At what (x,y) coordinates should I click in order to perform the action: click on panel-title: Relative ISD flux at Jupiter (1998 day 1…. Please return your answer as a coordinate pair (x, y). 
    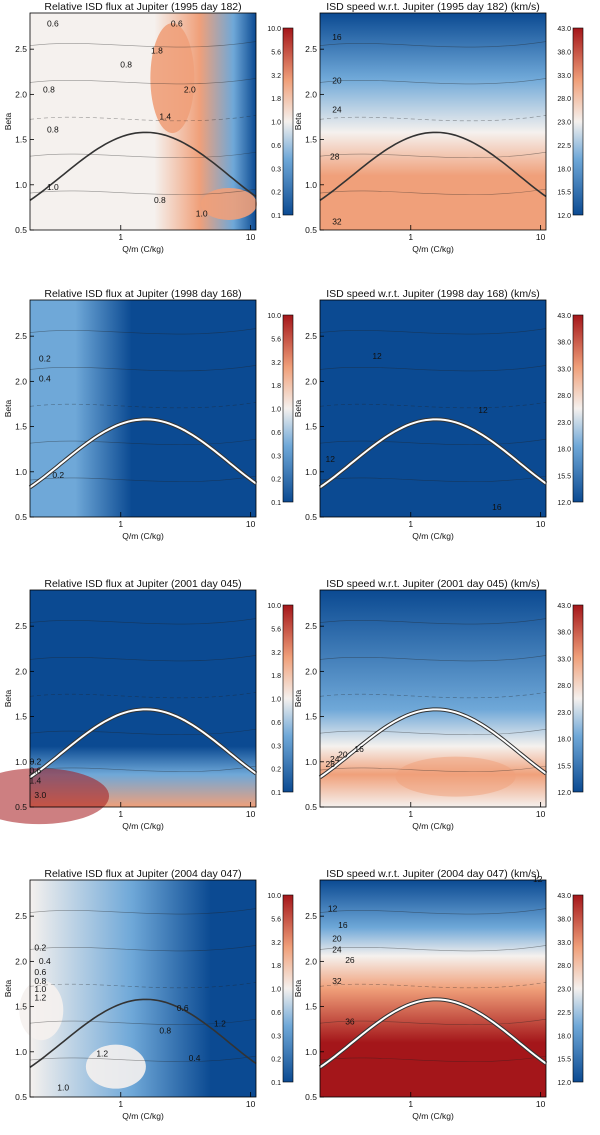
    Looking at the image, I should click on (142, 294).